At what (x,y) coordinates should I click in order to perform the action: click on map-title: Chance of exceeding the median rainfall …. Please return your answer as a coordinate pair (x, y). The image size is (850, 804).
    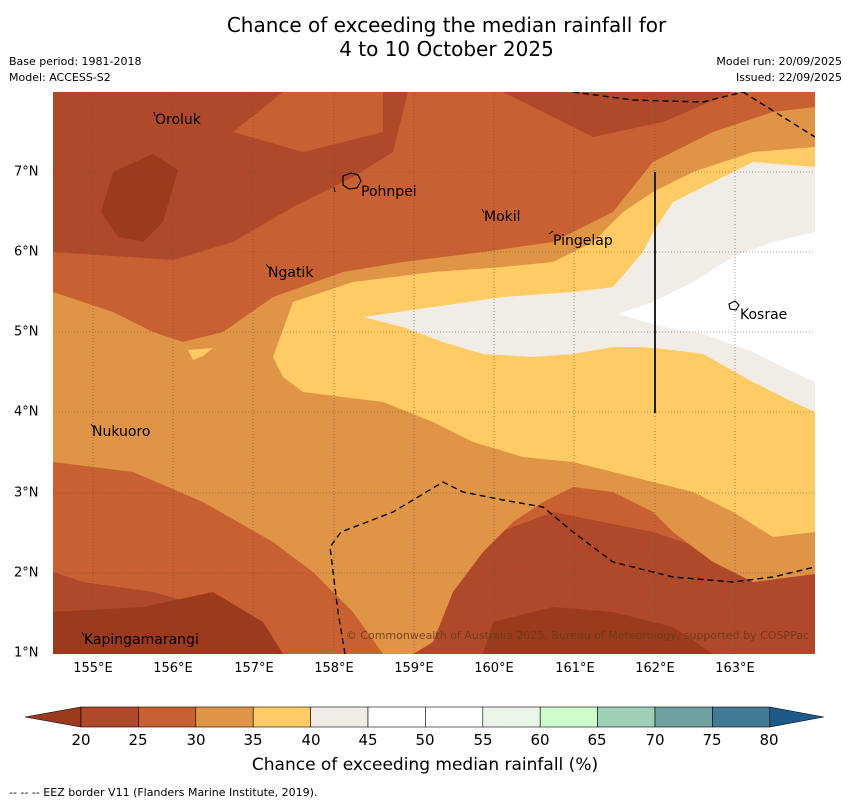
    Looking at the image, I should click on (425, 37).